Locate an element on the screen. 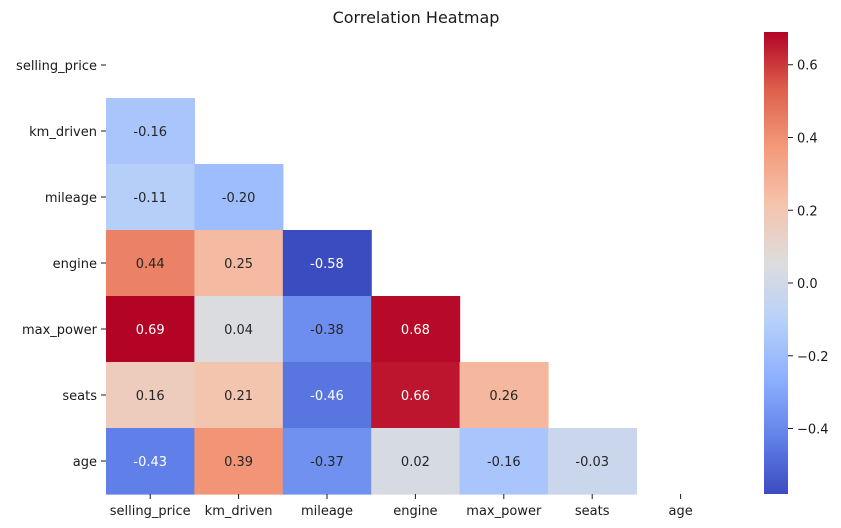 The width and height of the screenshot is (841, 528). colorbar-gradient is located at coordinates (776, 263).